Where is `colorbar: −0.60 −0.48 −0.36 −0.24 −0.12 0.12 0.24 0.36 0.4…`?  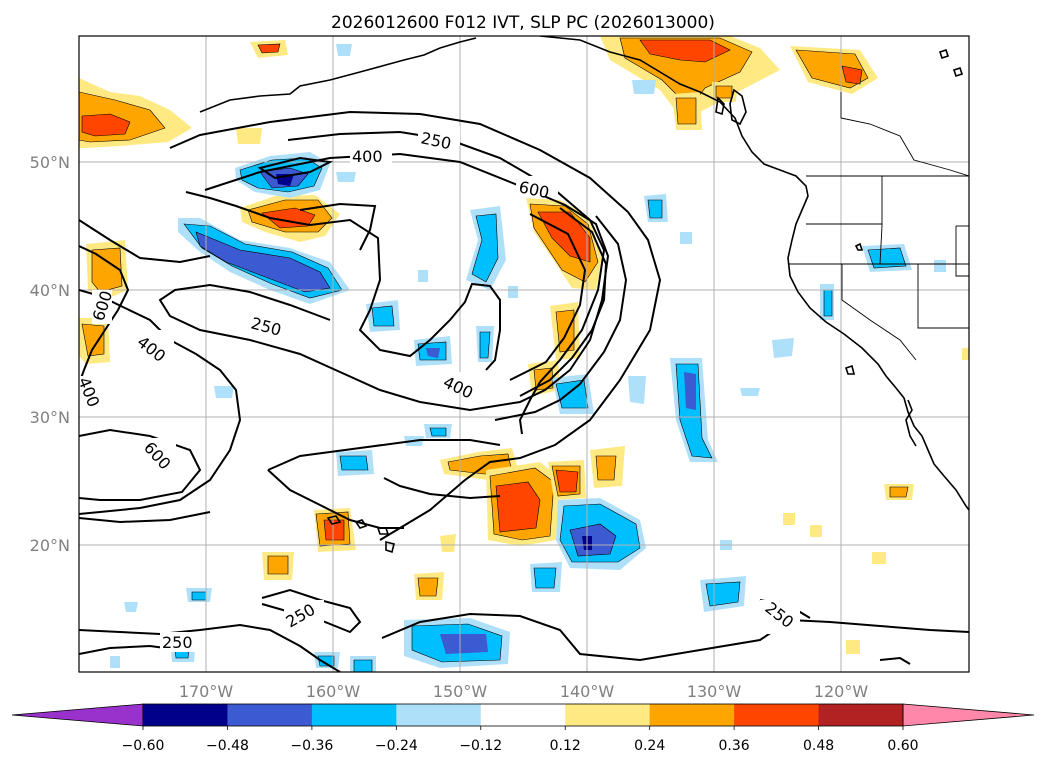
colorbar: −0.60 −0.48 −0.36 −0.24 −0.12 0.12 0.24 0.36 0.4… is located at coordinates (523, 728).